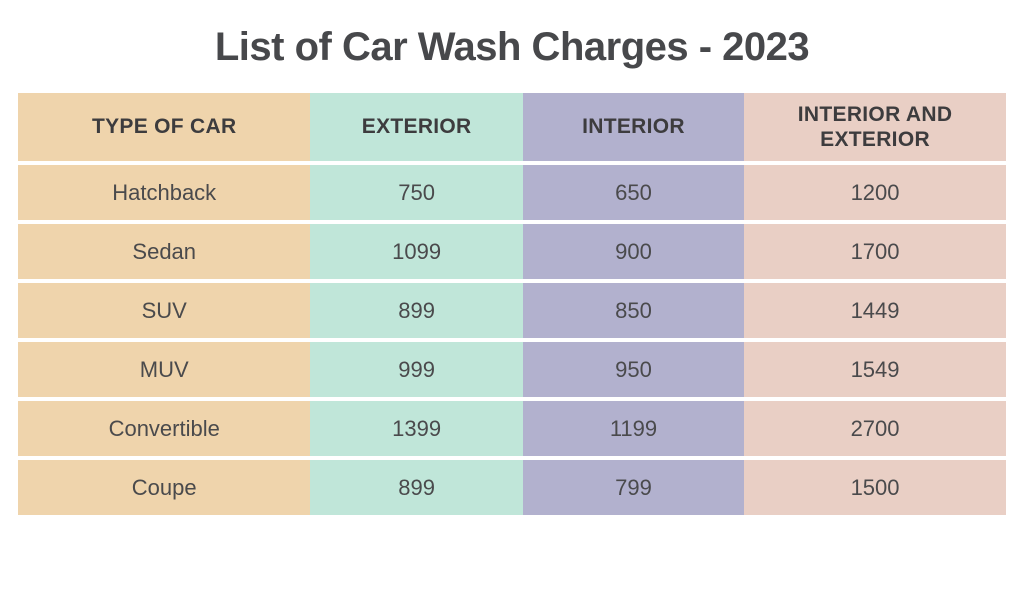  Describe the element at coordinates (164, 310) in the screenshot. I see `cell-car-type: SUV` at that location.